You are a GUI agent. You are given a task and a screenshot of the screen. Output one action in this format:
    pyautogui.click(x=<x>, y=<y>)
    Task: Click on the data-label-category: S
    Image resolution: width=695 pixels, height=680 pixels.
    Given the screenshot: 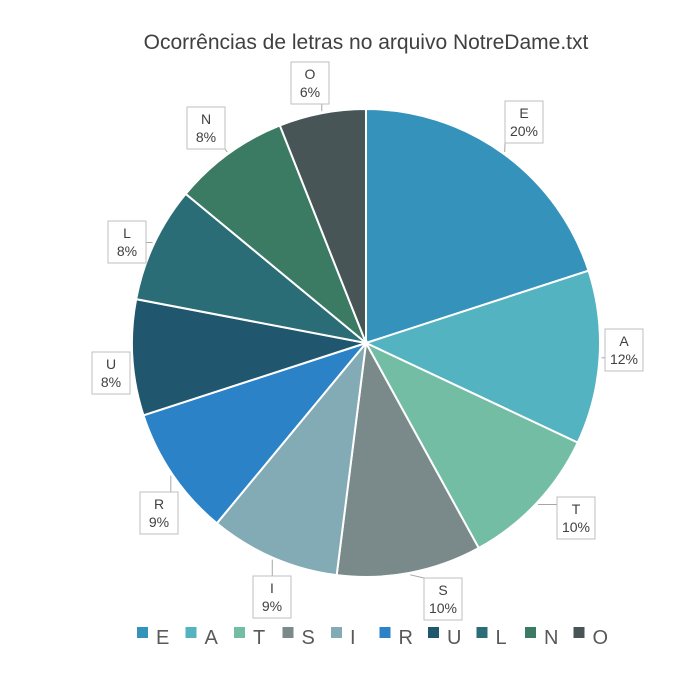 What is the action you would take?
    pyautogui.click(x=442, y=590)
    